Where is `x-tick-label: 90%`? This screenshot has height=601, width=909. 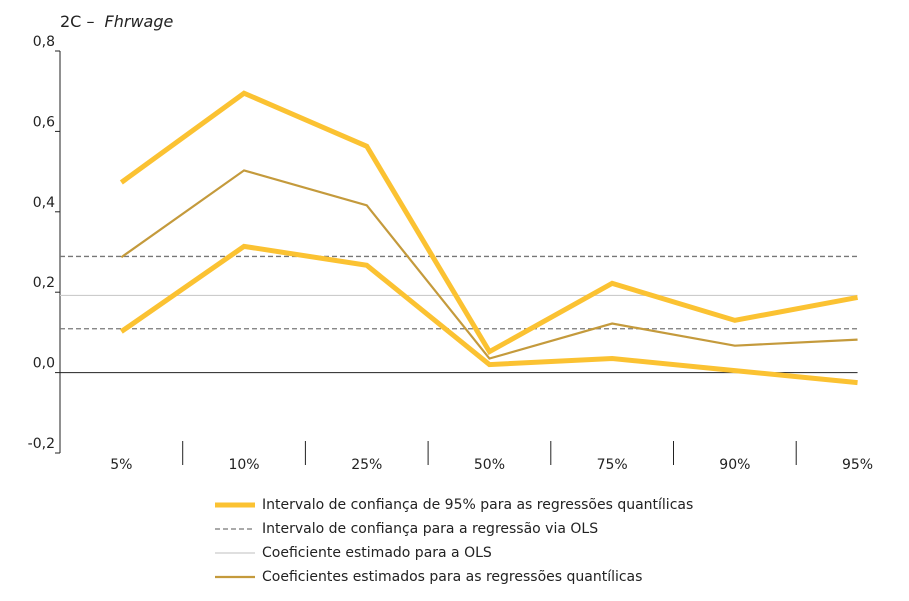
x-tick-label: 90% is located at coordinates (734, 465).